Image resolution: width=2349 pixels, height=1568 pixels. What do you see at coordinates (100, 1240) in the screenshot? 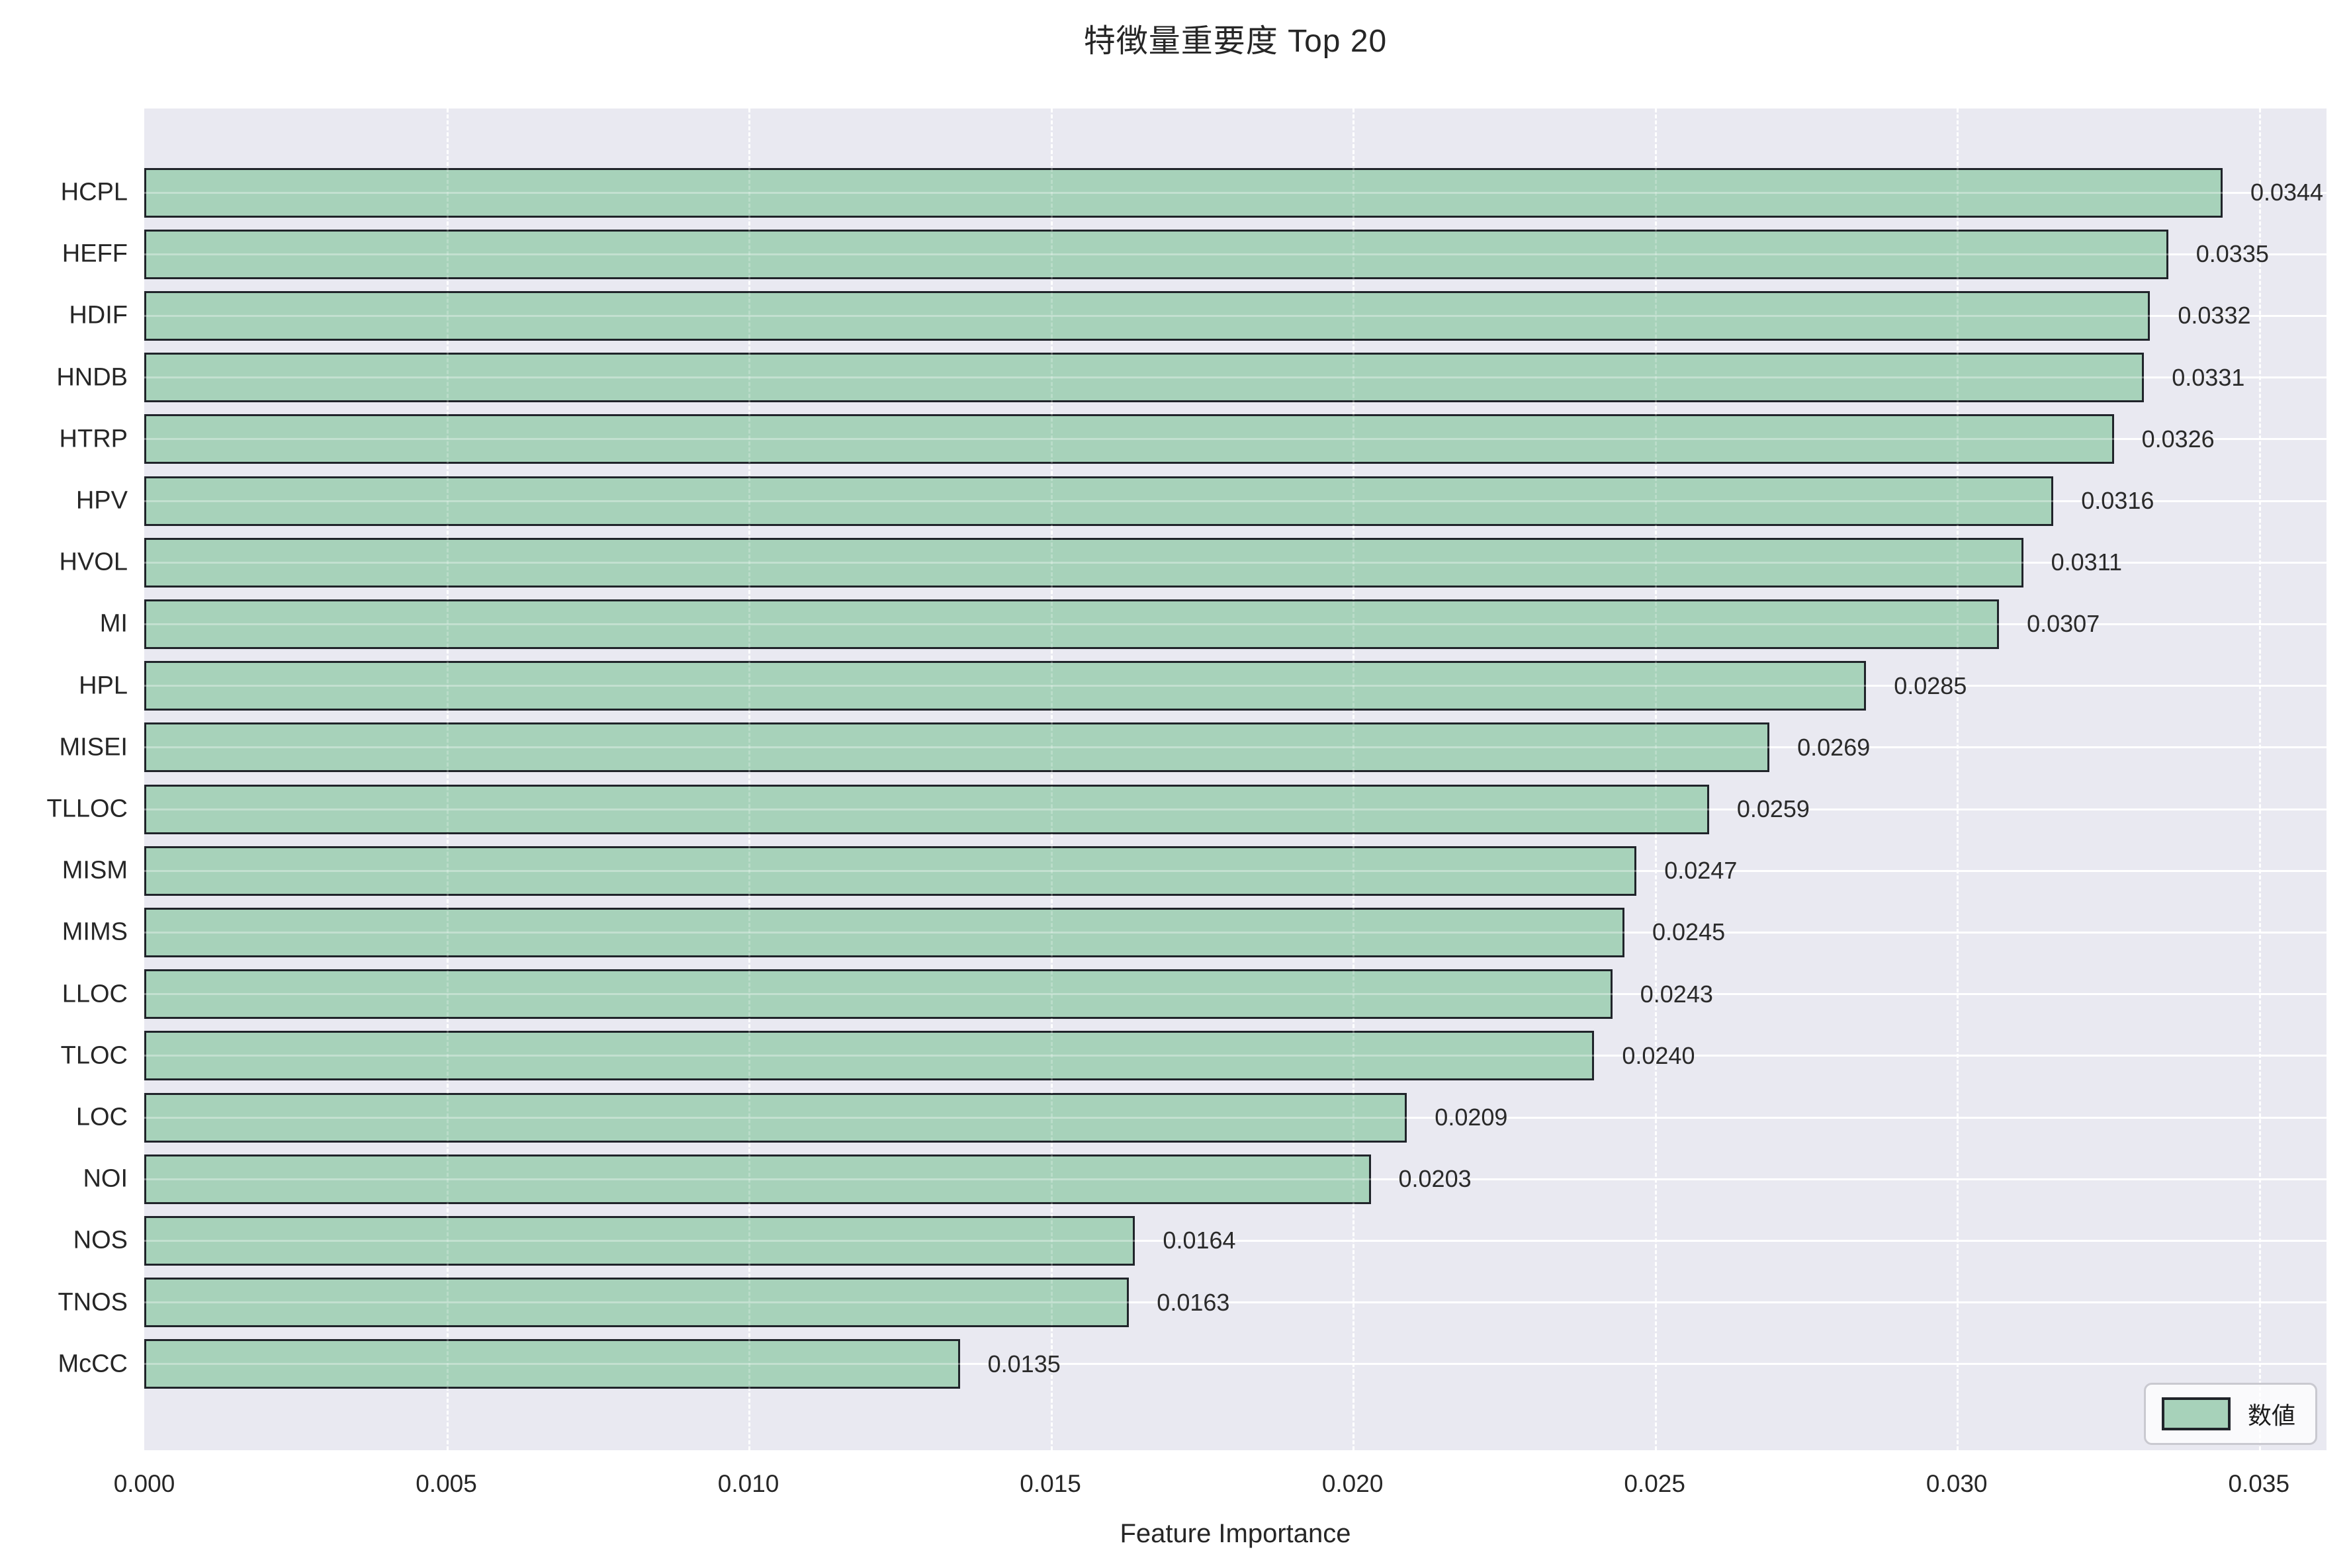
I see `y-tick-label: NOS` at bounding box center [100, 1240].